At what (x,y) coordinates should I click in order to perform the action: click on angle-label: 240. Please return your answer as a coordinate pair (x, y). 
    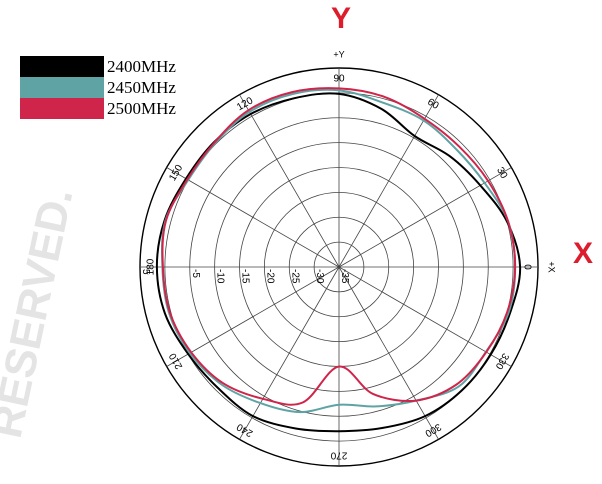
    Looking at the image, I should click on (245, 430).